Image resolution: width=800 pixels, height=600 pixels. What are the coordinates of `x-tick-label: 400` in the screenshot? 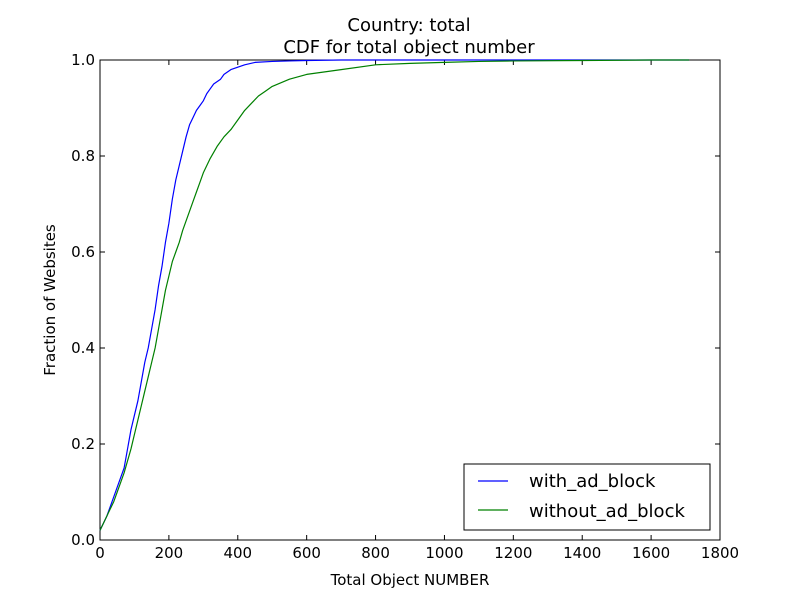 It's located at (237, 553).